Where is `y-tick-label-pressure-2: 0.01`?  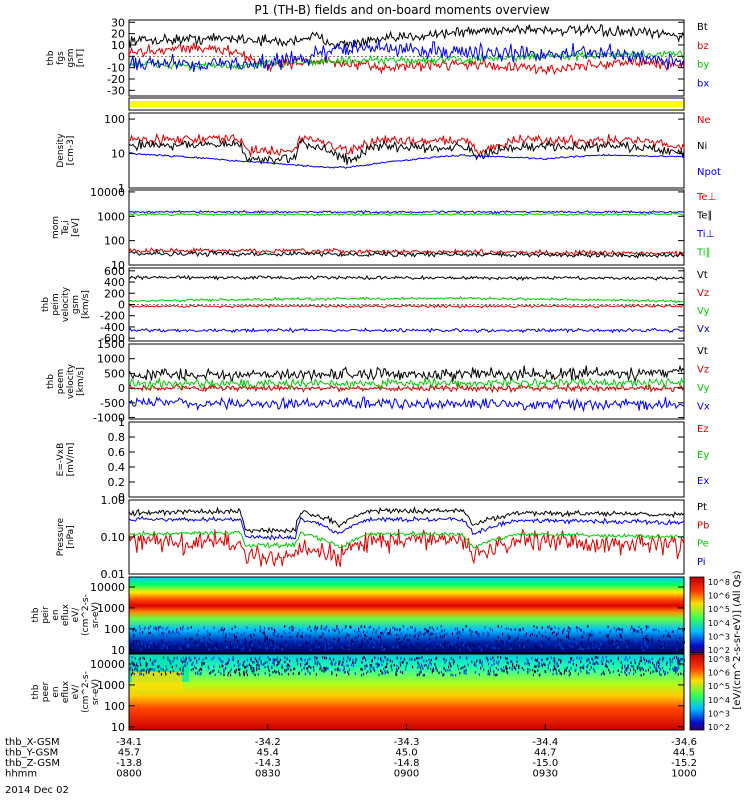 y-tick-label-pressure-2: 0.01 is located at coordinates (113, 574).